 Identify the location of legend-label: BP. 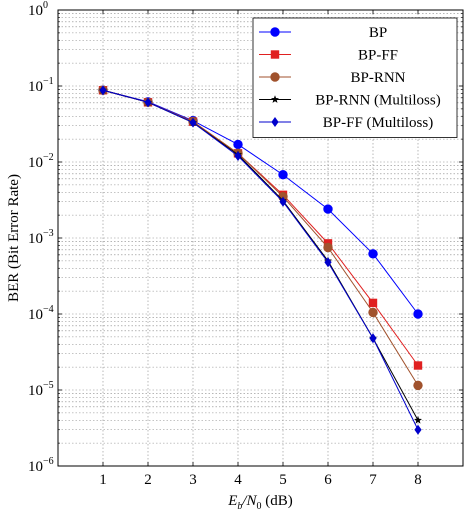
(378, 33).